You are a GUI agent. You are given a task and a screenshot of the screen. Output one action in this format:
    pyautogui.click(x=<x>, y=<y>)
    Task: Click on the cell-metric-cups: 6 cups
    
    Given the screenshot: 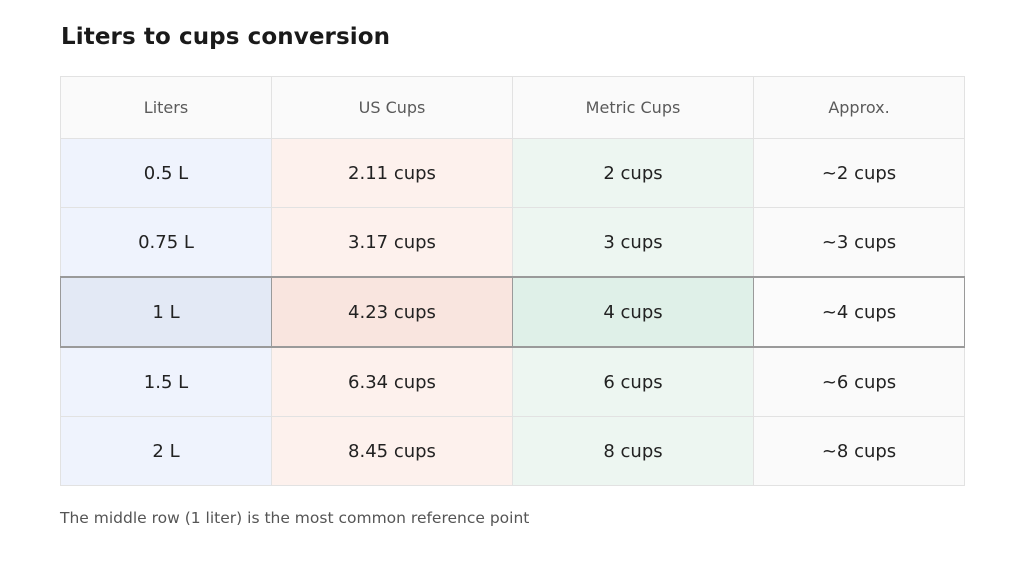 What is the action you would take?
    pyautogui.click(x=633, y=381)
    